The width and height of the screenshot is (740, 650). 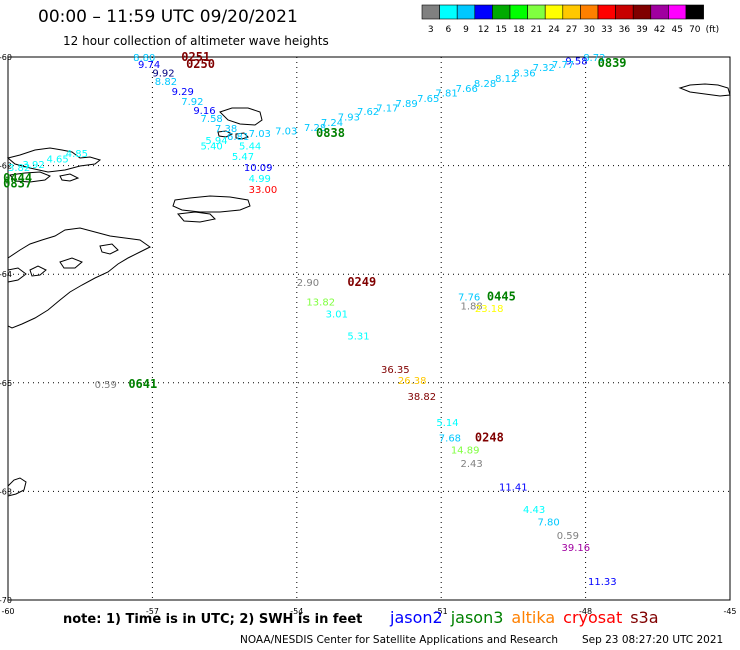 What do you see at coordinates (422, 397) in the screenshot?
I see `wave-height-label: 38.82` at bounding box center [422, 397].